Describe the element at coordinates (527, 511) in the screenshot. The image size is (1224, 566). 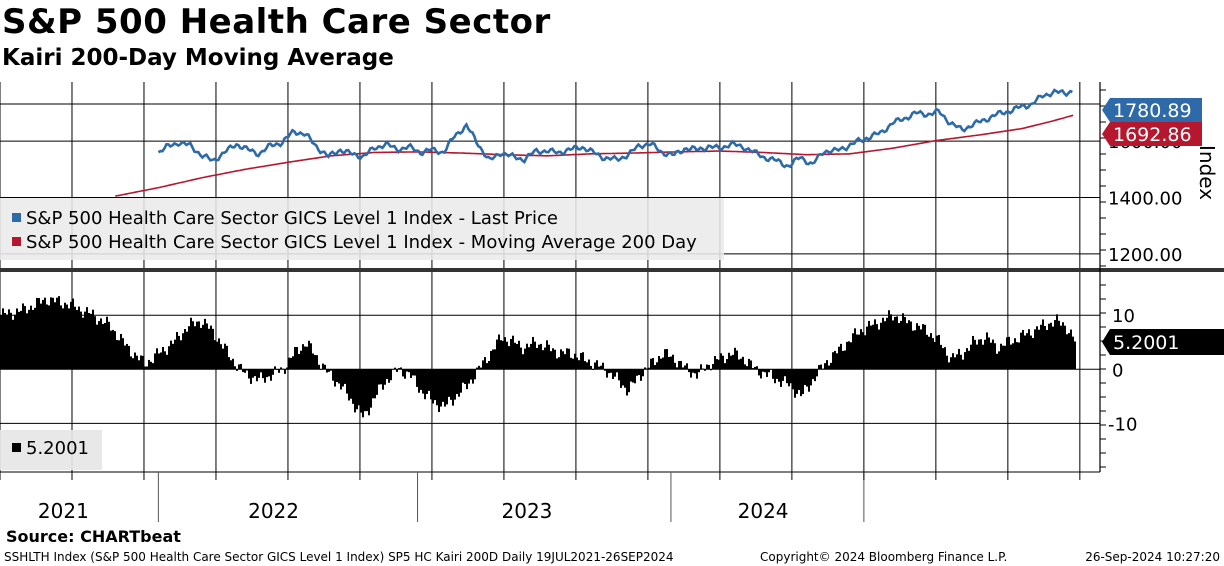
I see `xtick-label: 2023` at that location.